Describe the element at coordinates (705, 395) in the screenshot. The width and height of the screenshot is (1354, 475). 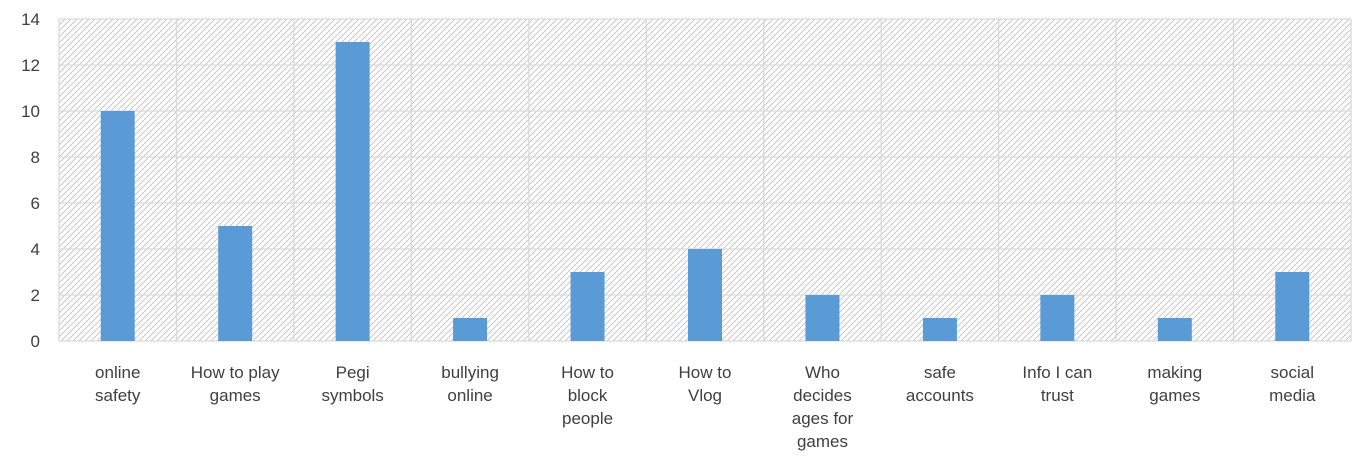
I see `x-tick-label-line: Vlog` at that location.